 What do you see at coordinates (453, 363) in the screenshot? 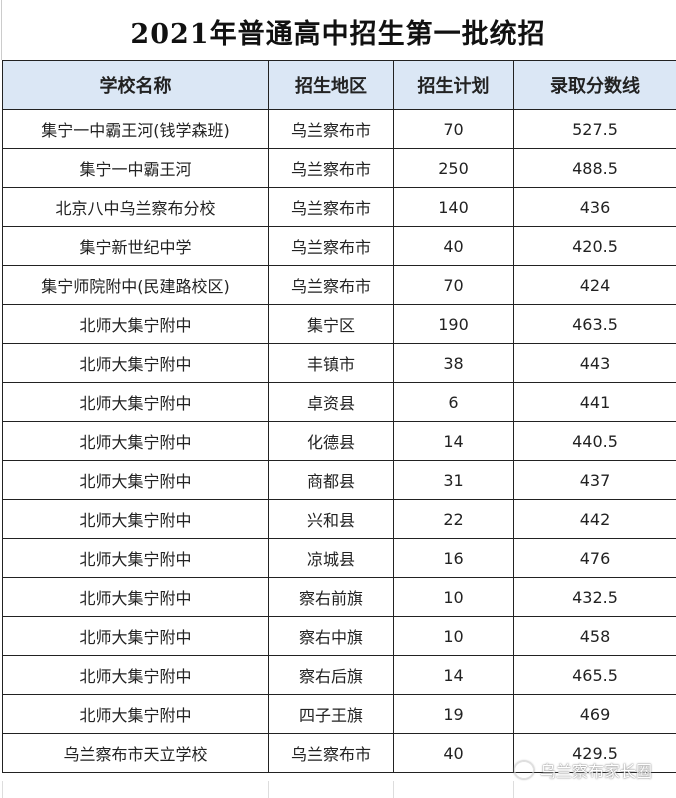
I see `cell-plan: 38` at bounding box center [453, 363].